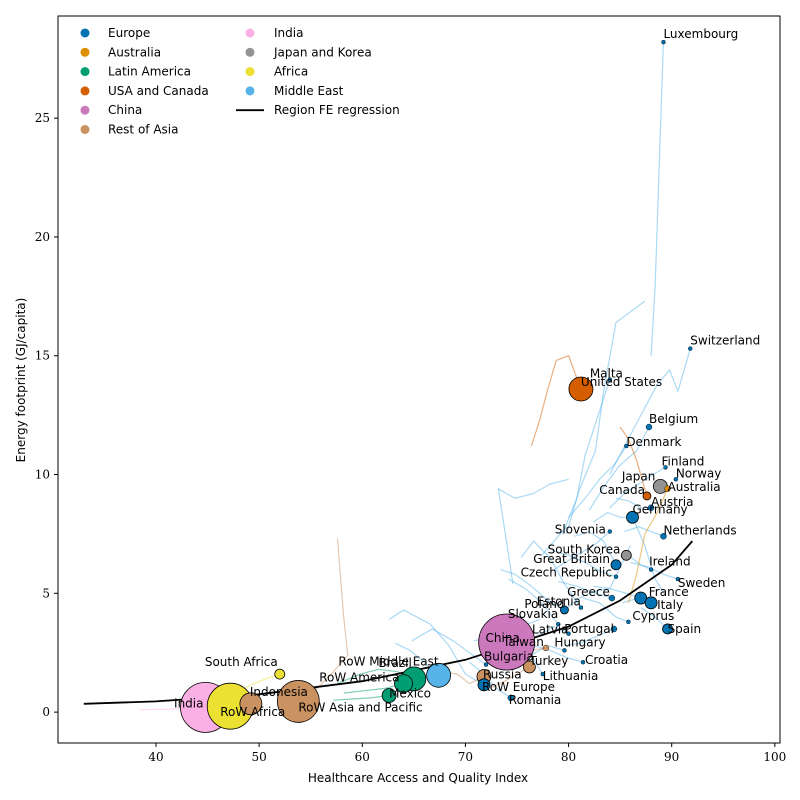  What do you see at coordinates (663, 42) in the screenshot?
I see `point-luxembourg` at bounding box center [663, 42].